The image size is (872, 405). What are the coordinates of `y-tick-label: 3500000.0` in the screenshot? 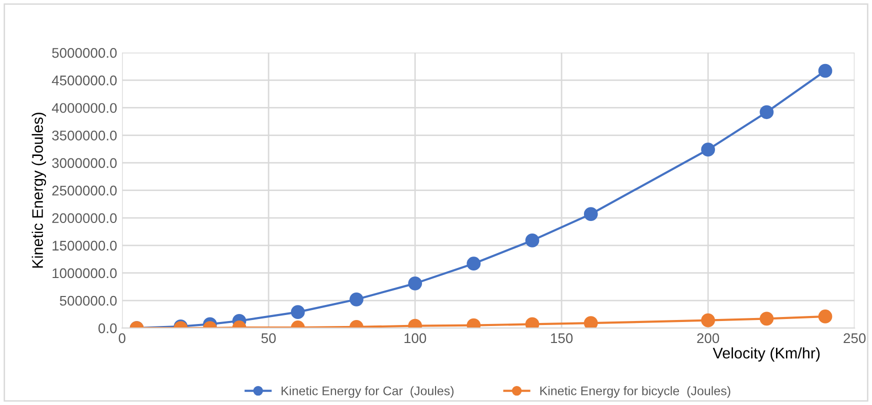 It's located at (84, 135).